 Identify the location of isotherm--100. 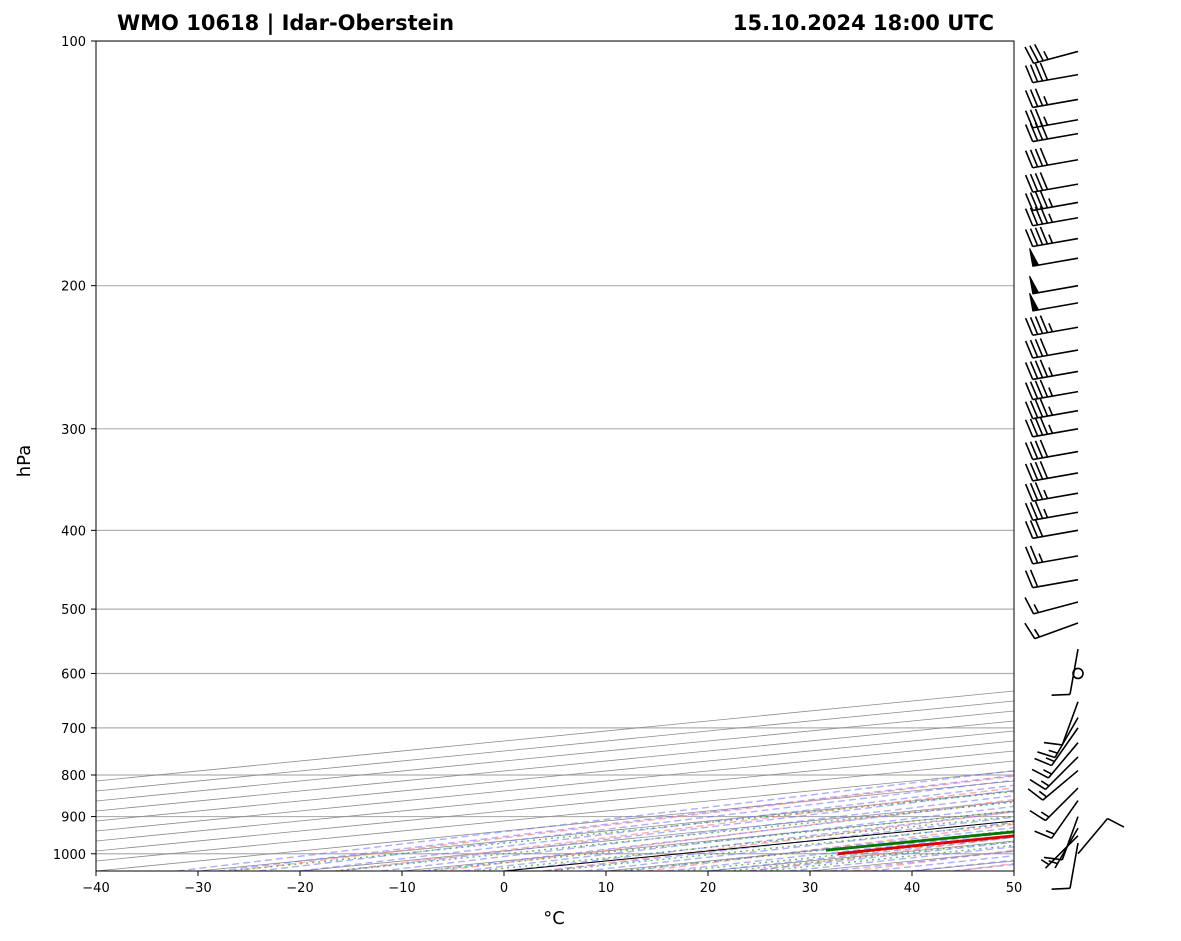
(555, 766).